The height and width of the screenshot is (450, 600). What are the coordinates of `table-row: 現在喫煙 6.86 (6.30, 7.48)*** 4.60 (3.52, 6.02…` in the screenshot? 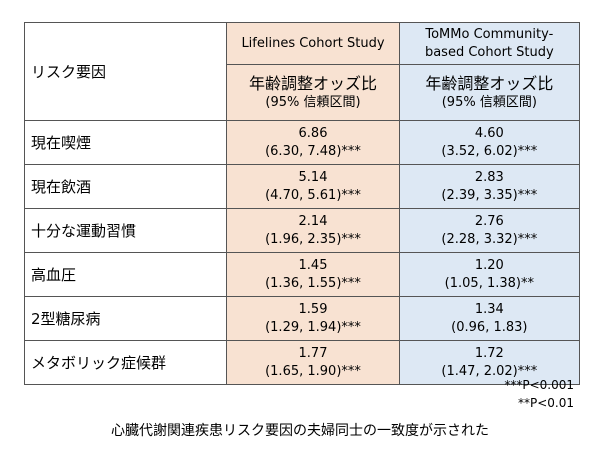 It's located at (302, 142).